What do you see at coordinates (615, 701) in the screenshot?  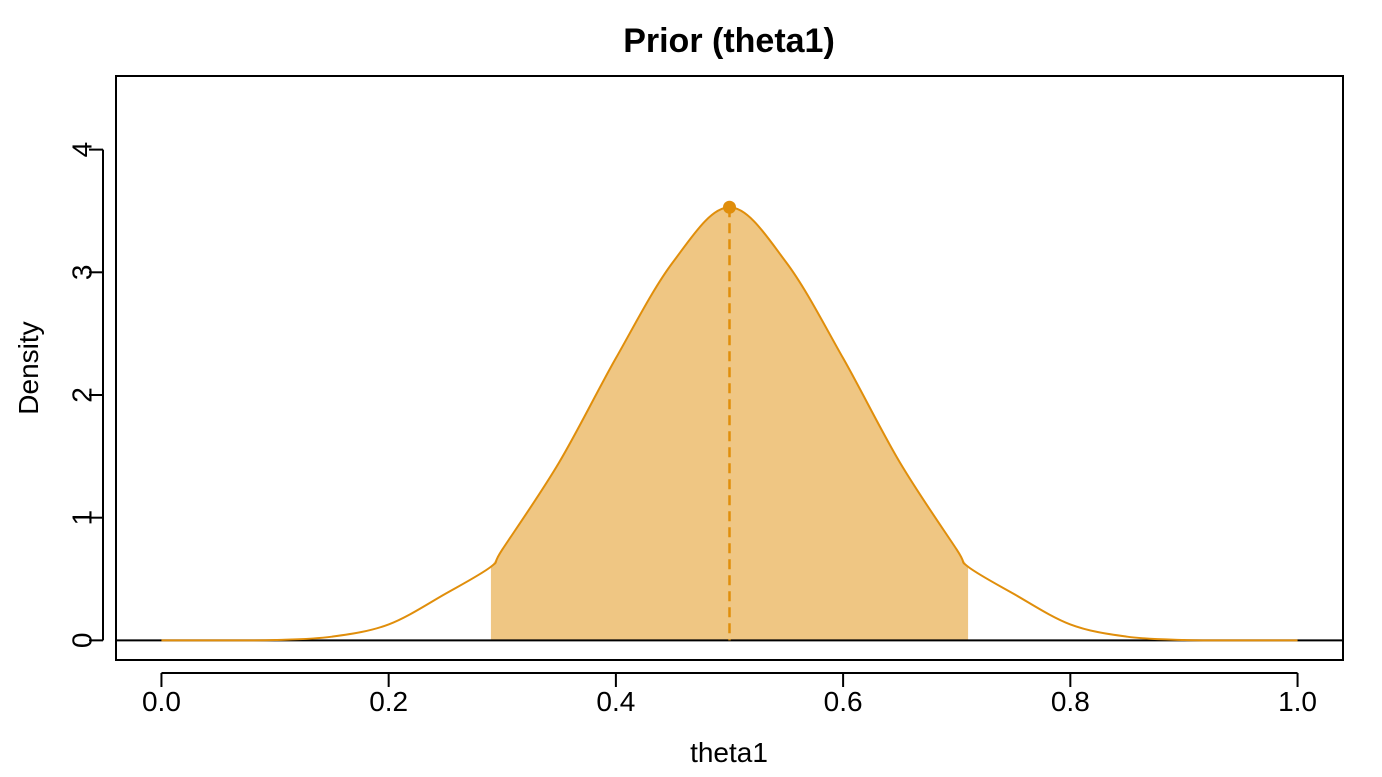 I see `x-tick-label: 0.4` at bounding box center [615, 701].